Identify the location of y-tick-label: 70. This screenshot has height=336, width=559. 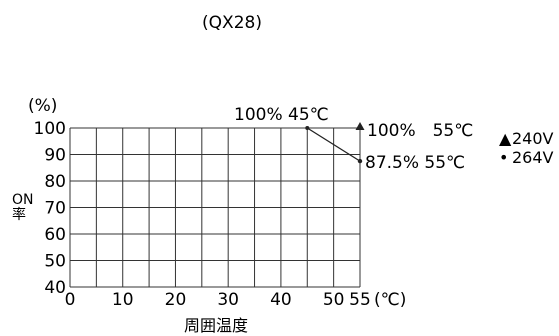
(55, 209).